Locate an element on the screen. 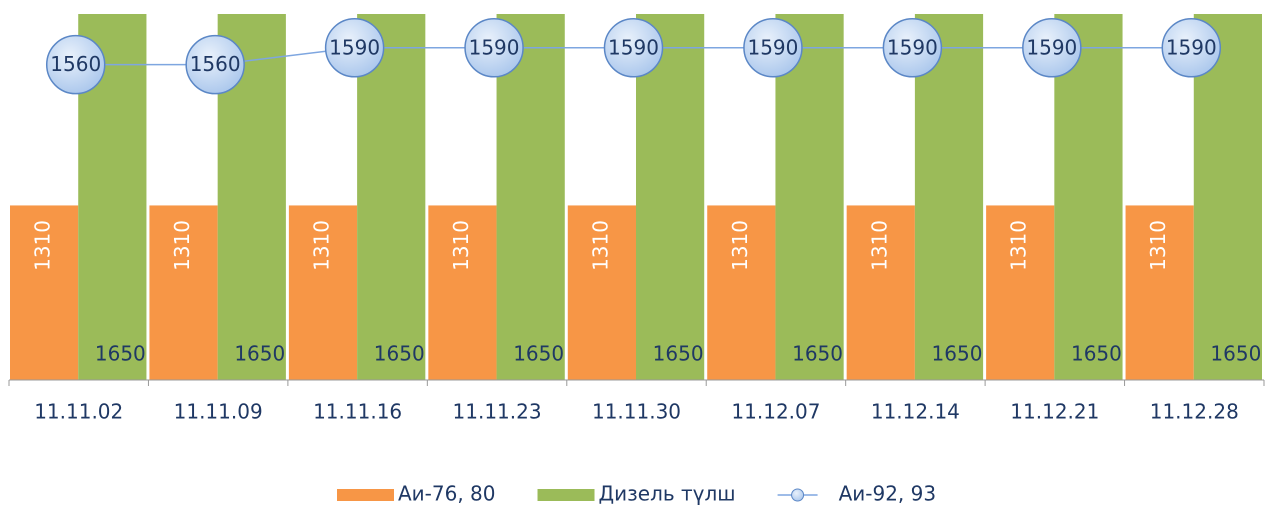  x-tick-label: 11.11.30 is located at coordinates (636, 412).